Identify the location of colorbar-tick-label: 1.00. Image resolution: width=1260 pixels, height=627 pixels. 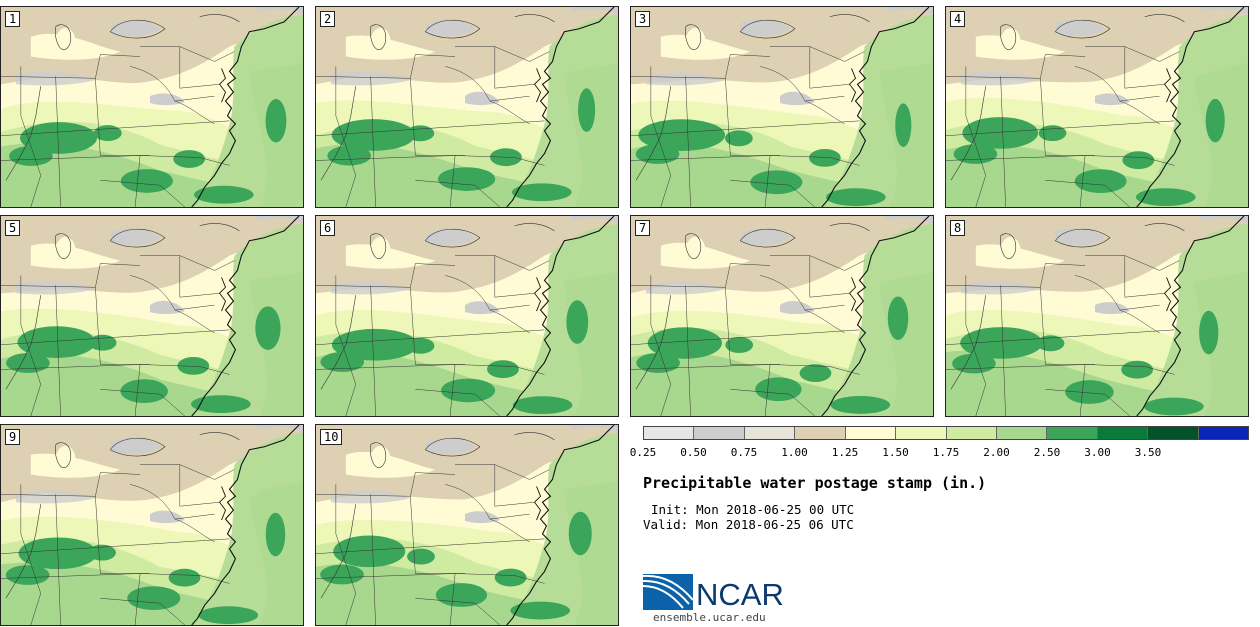
(794, 452).